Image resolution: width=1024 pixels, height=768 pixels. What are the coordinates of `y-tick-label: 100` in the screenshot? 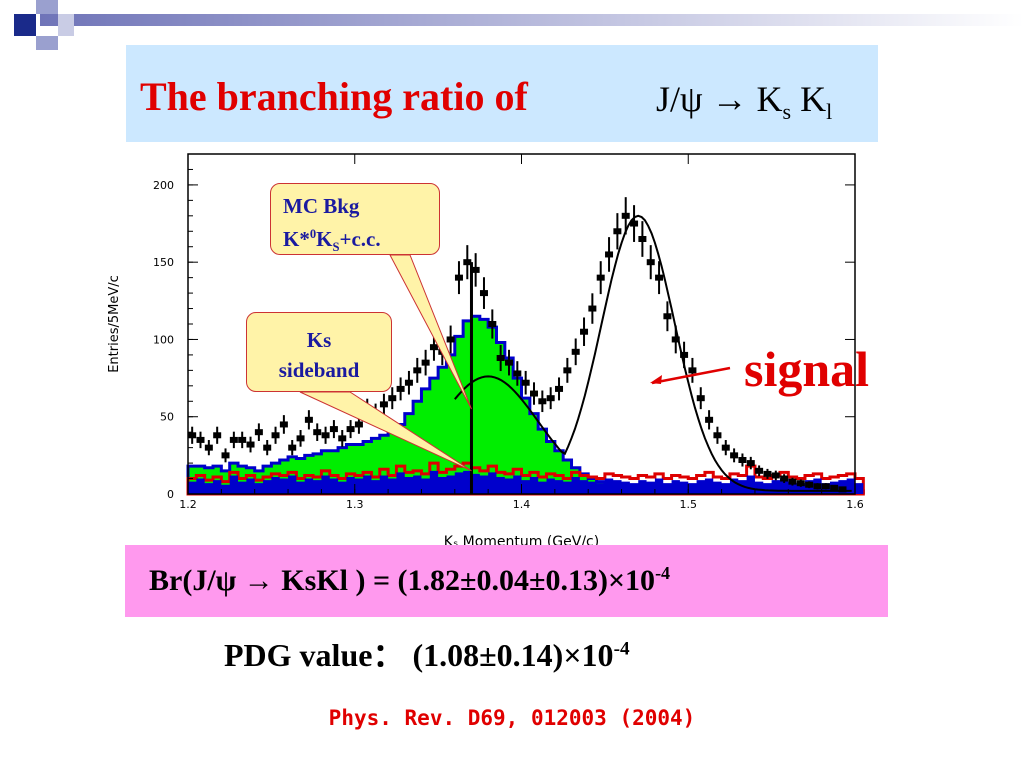 It's located at (163, 339).